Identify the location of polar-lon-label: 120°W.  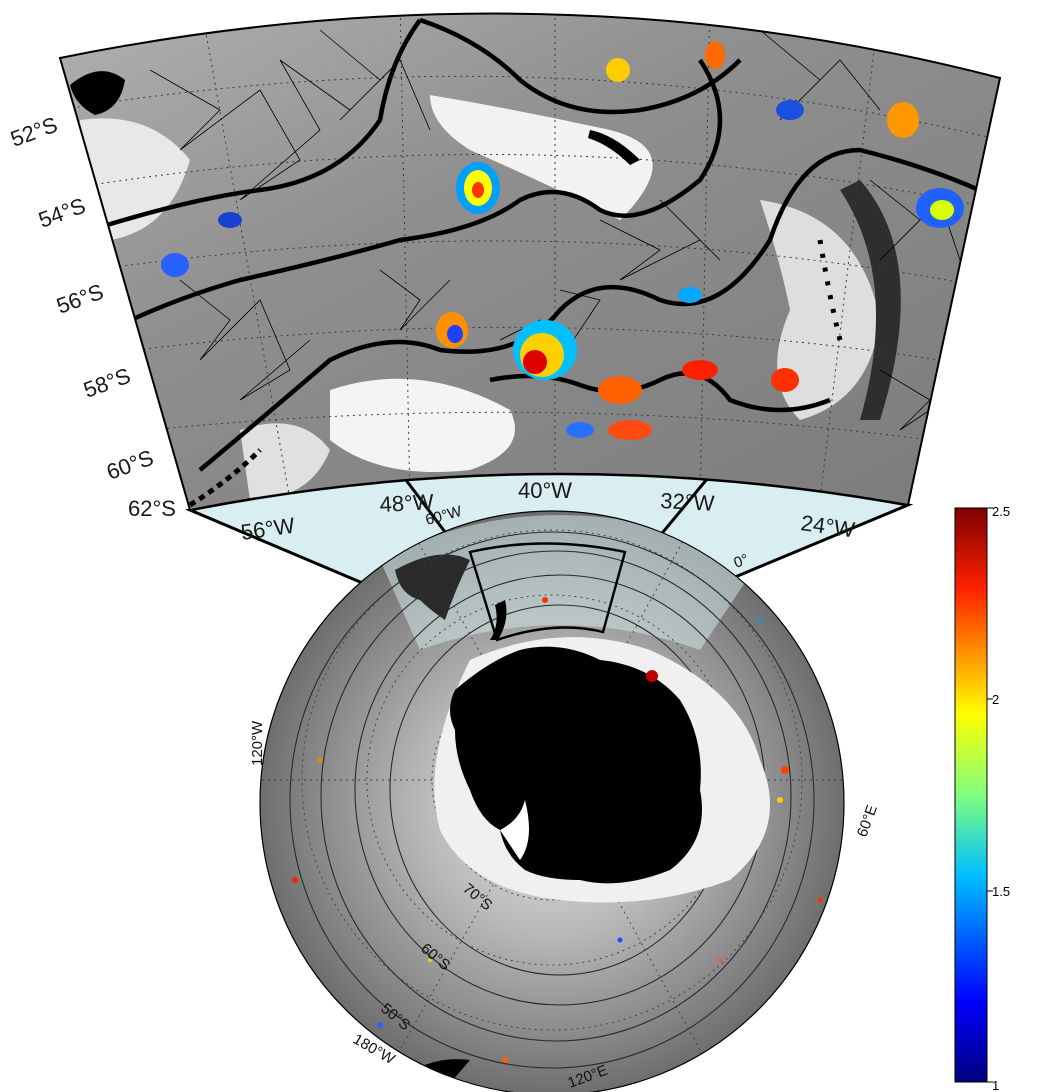
(257, 743).